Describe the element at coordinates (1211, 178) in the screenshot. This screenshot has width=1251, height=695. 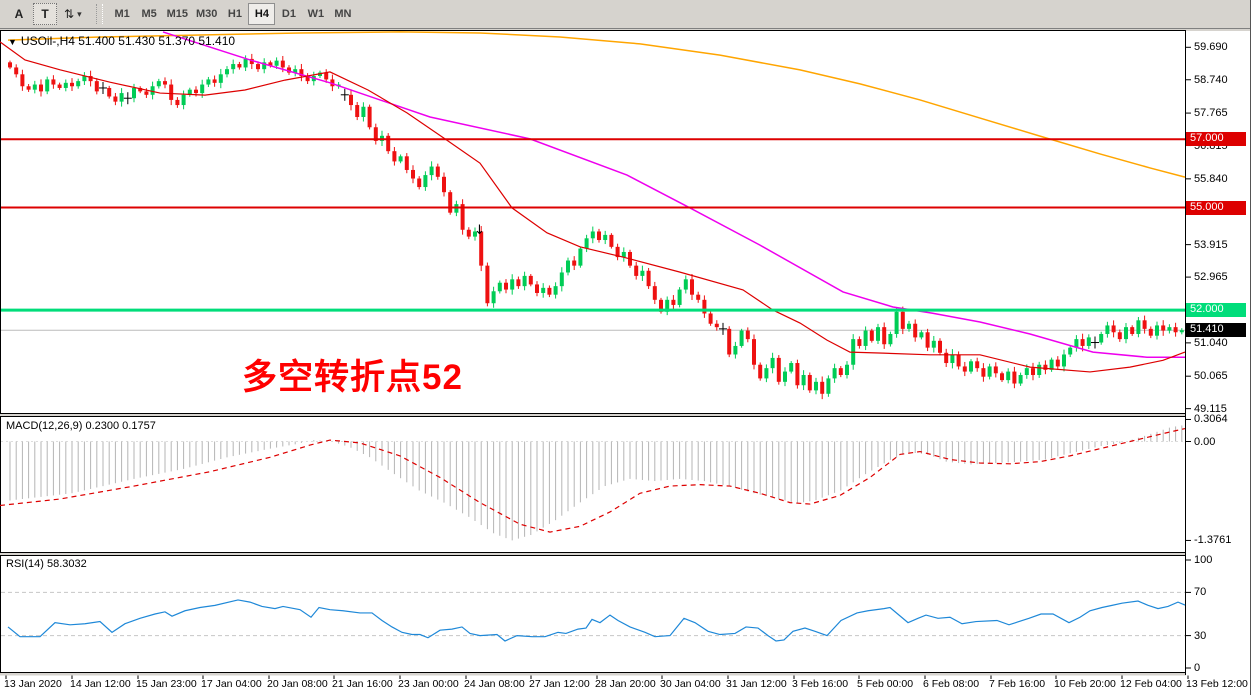
I see `price-axis-label: 55.840` at that location.